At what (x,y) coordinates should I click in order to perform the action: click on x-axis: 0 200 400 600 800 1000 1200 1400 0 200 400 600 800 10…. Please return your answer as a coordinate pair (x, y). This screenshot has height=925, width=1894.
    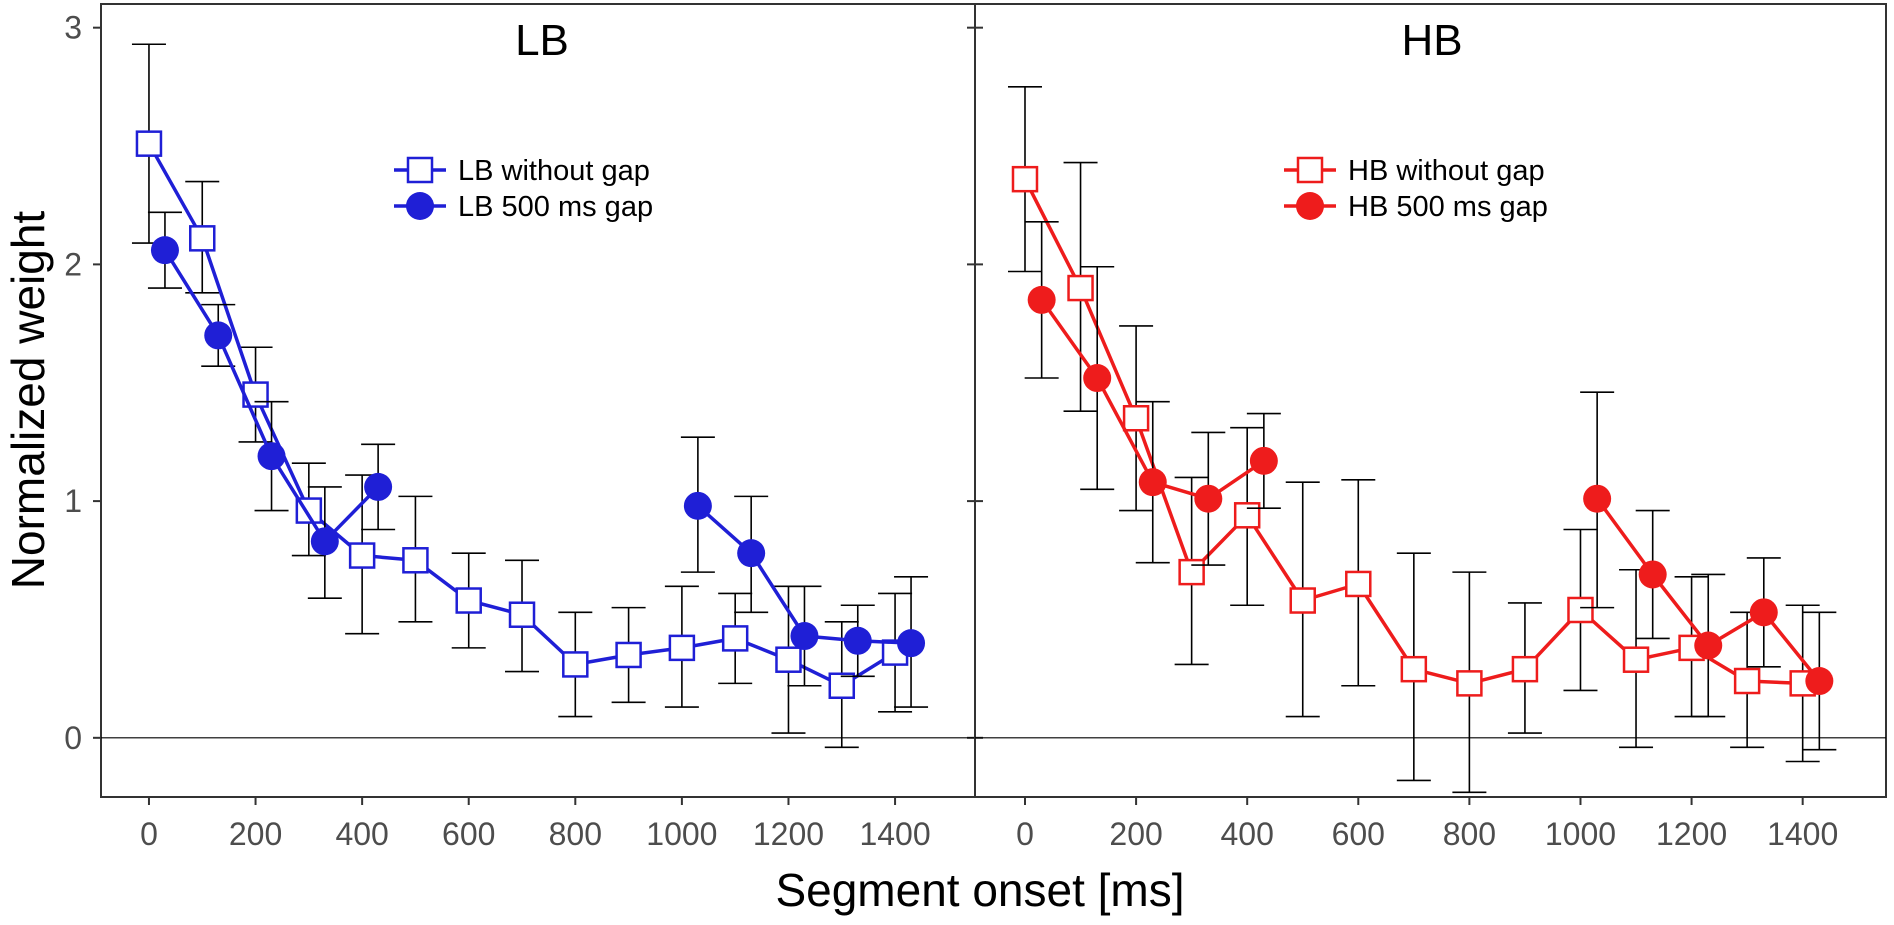
    Looking at the image, I should click on (989, 824).